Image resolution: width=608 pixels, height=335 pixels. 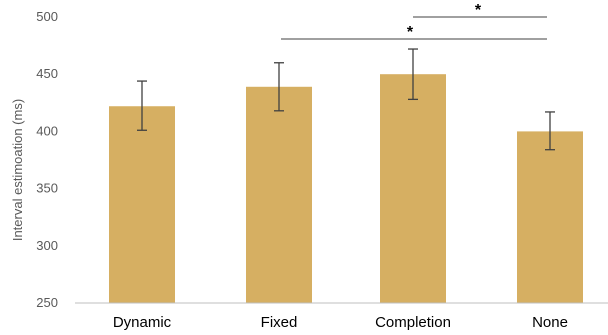 What do you see at coordinates (550, 322) in the screenshot?
I see `x-tick-label: None` at bounding box center [550, 322].